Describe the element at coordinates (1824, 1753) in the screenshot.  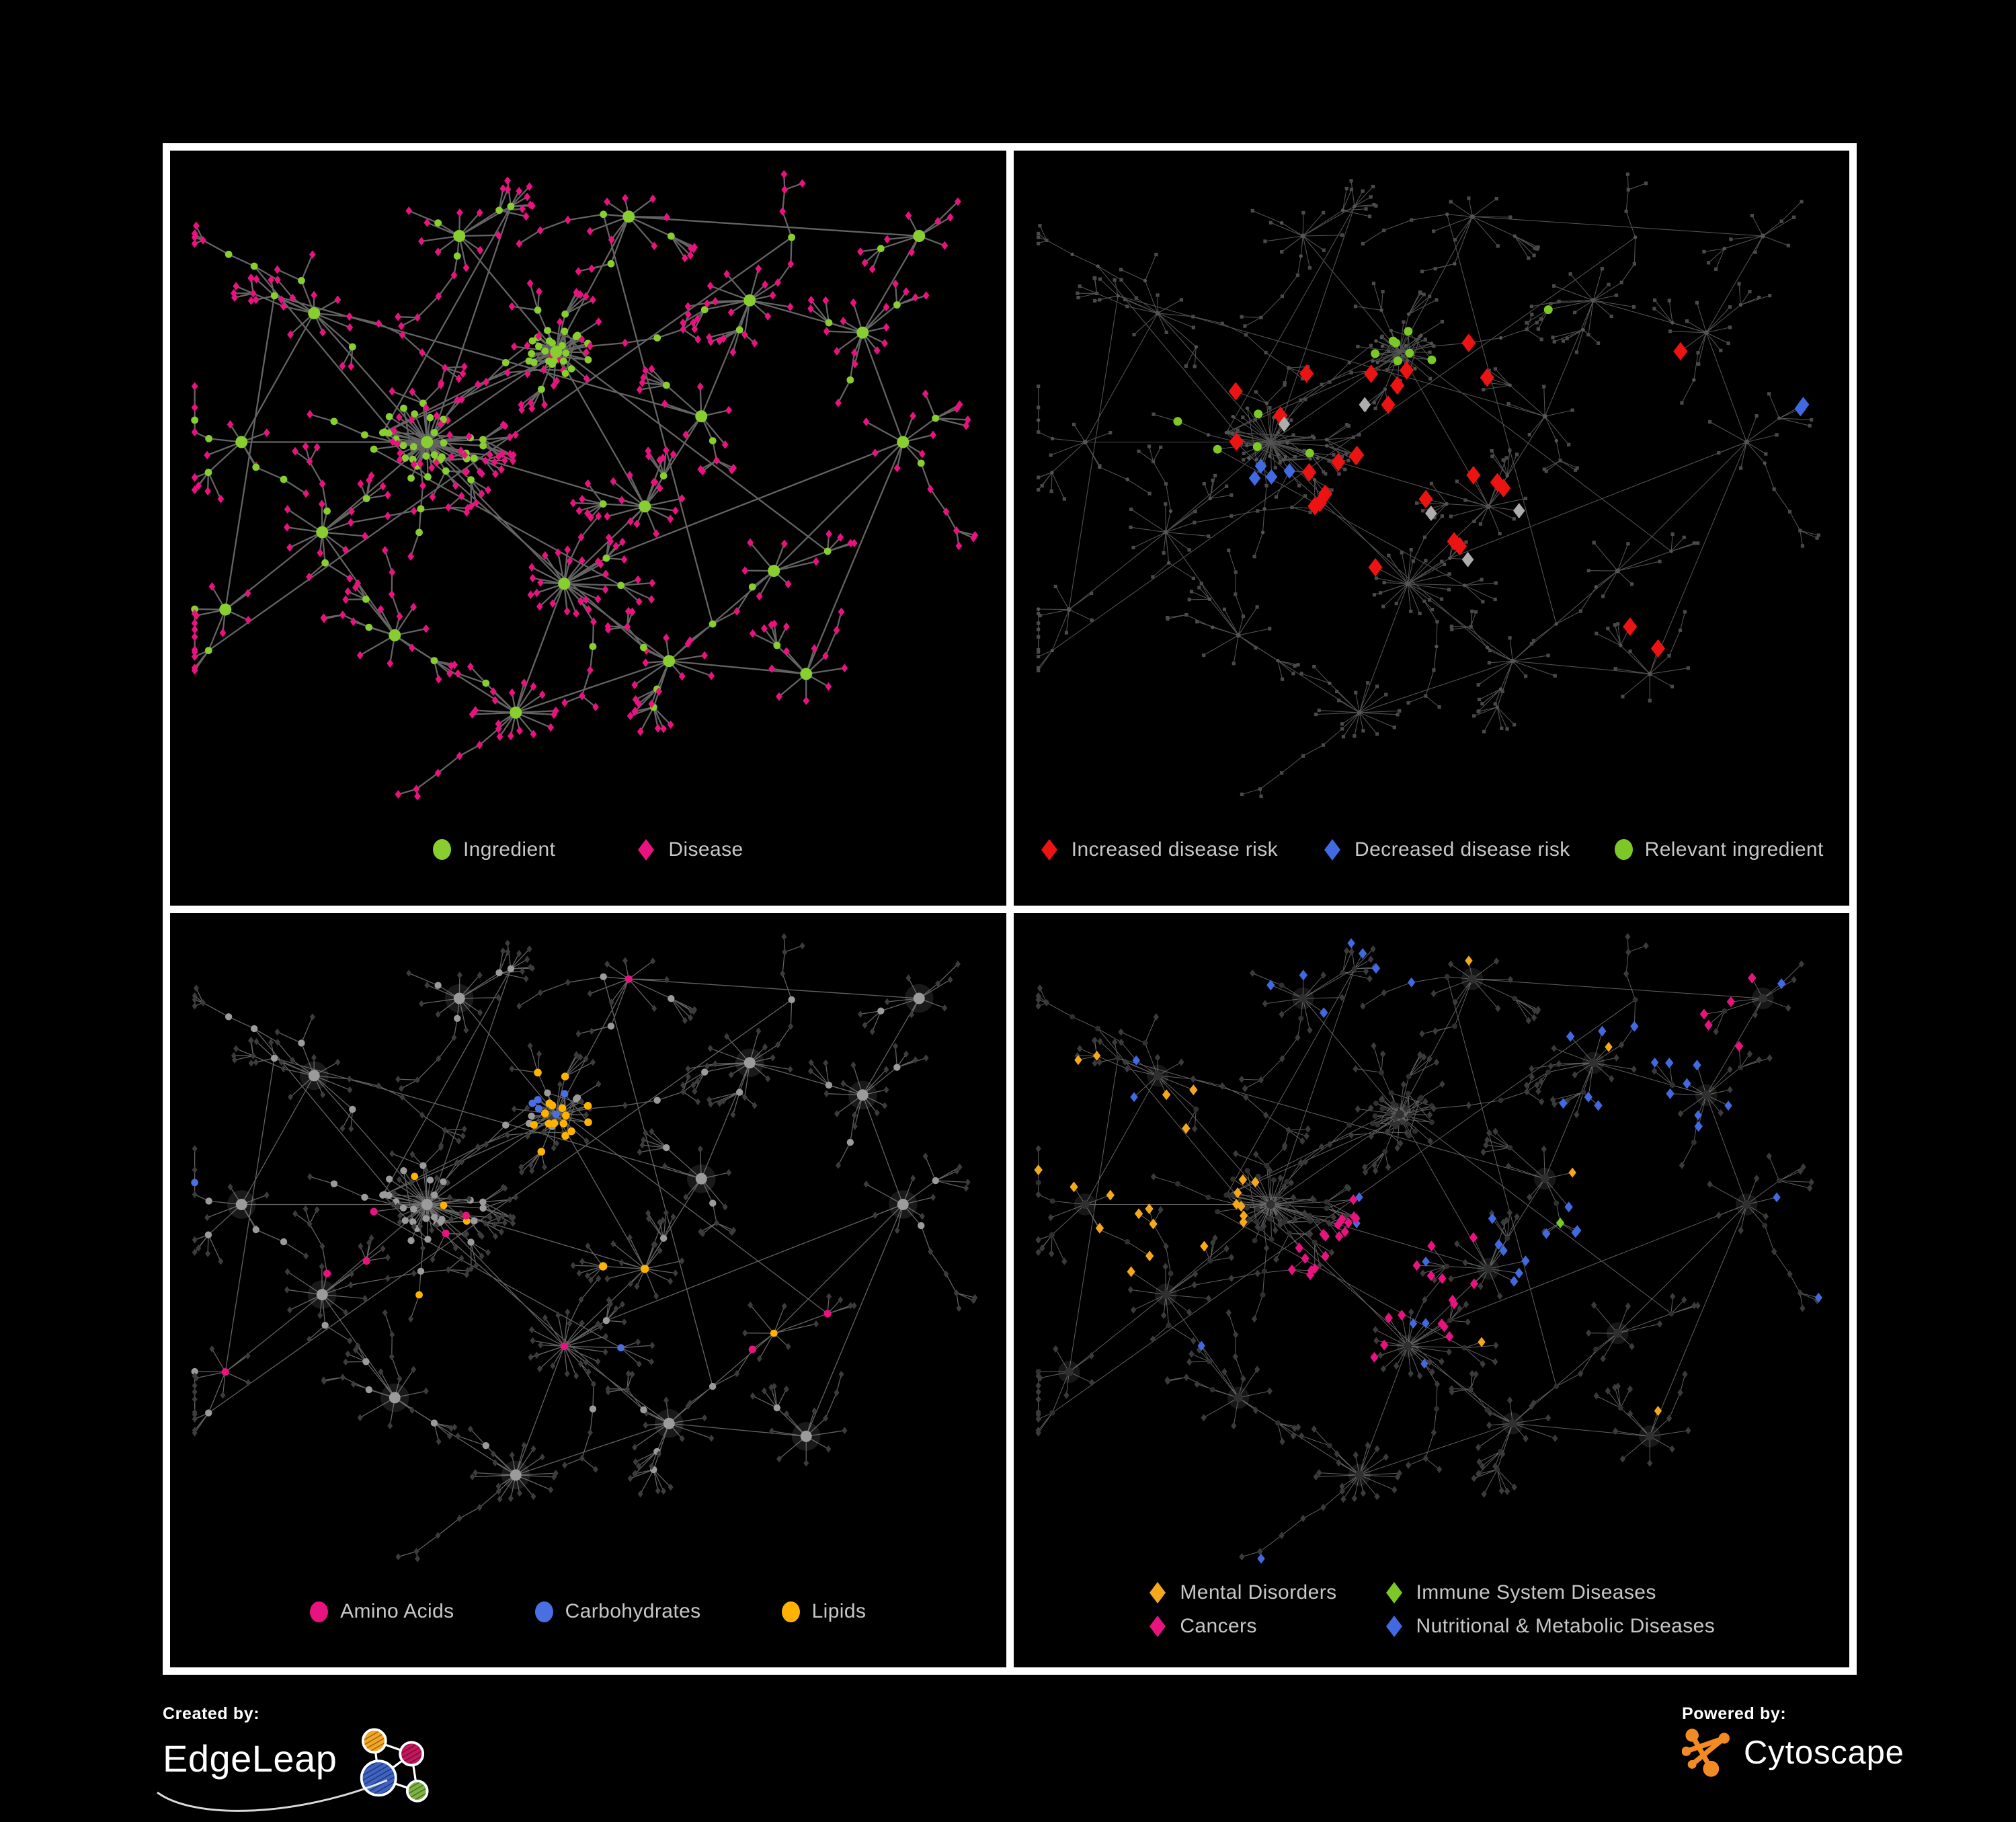
I see `cytoscape-brand-text: Cytoscape` at that location.